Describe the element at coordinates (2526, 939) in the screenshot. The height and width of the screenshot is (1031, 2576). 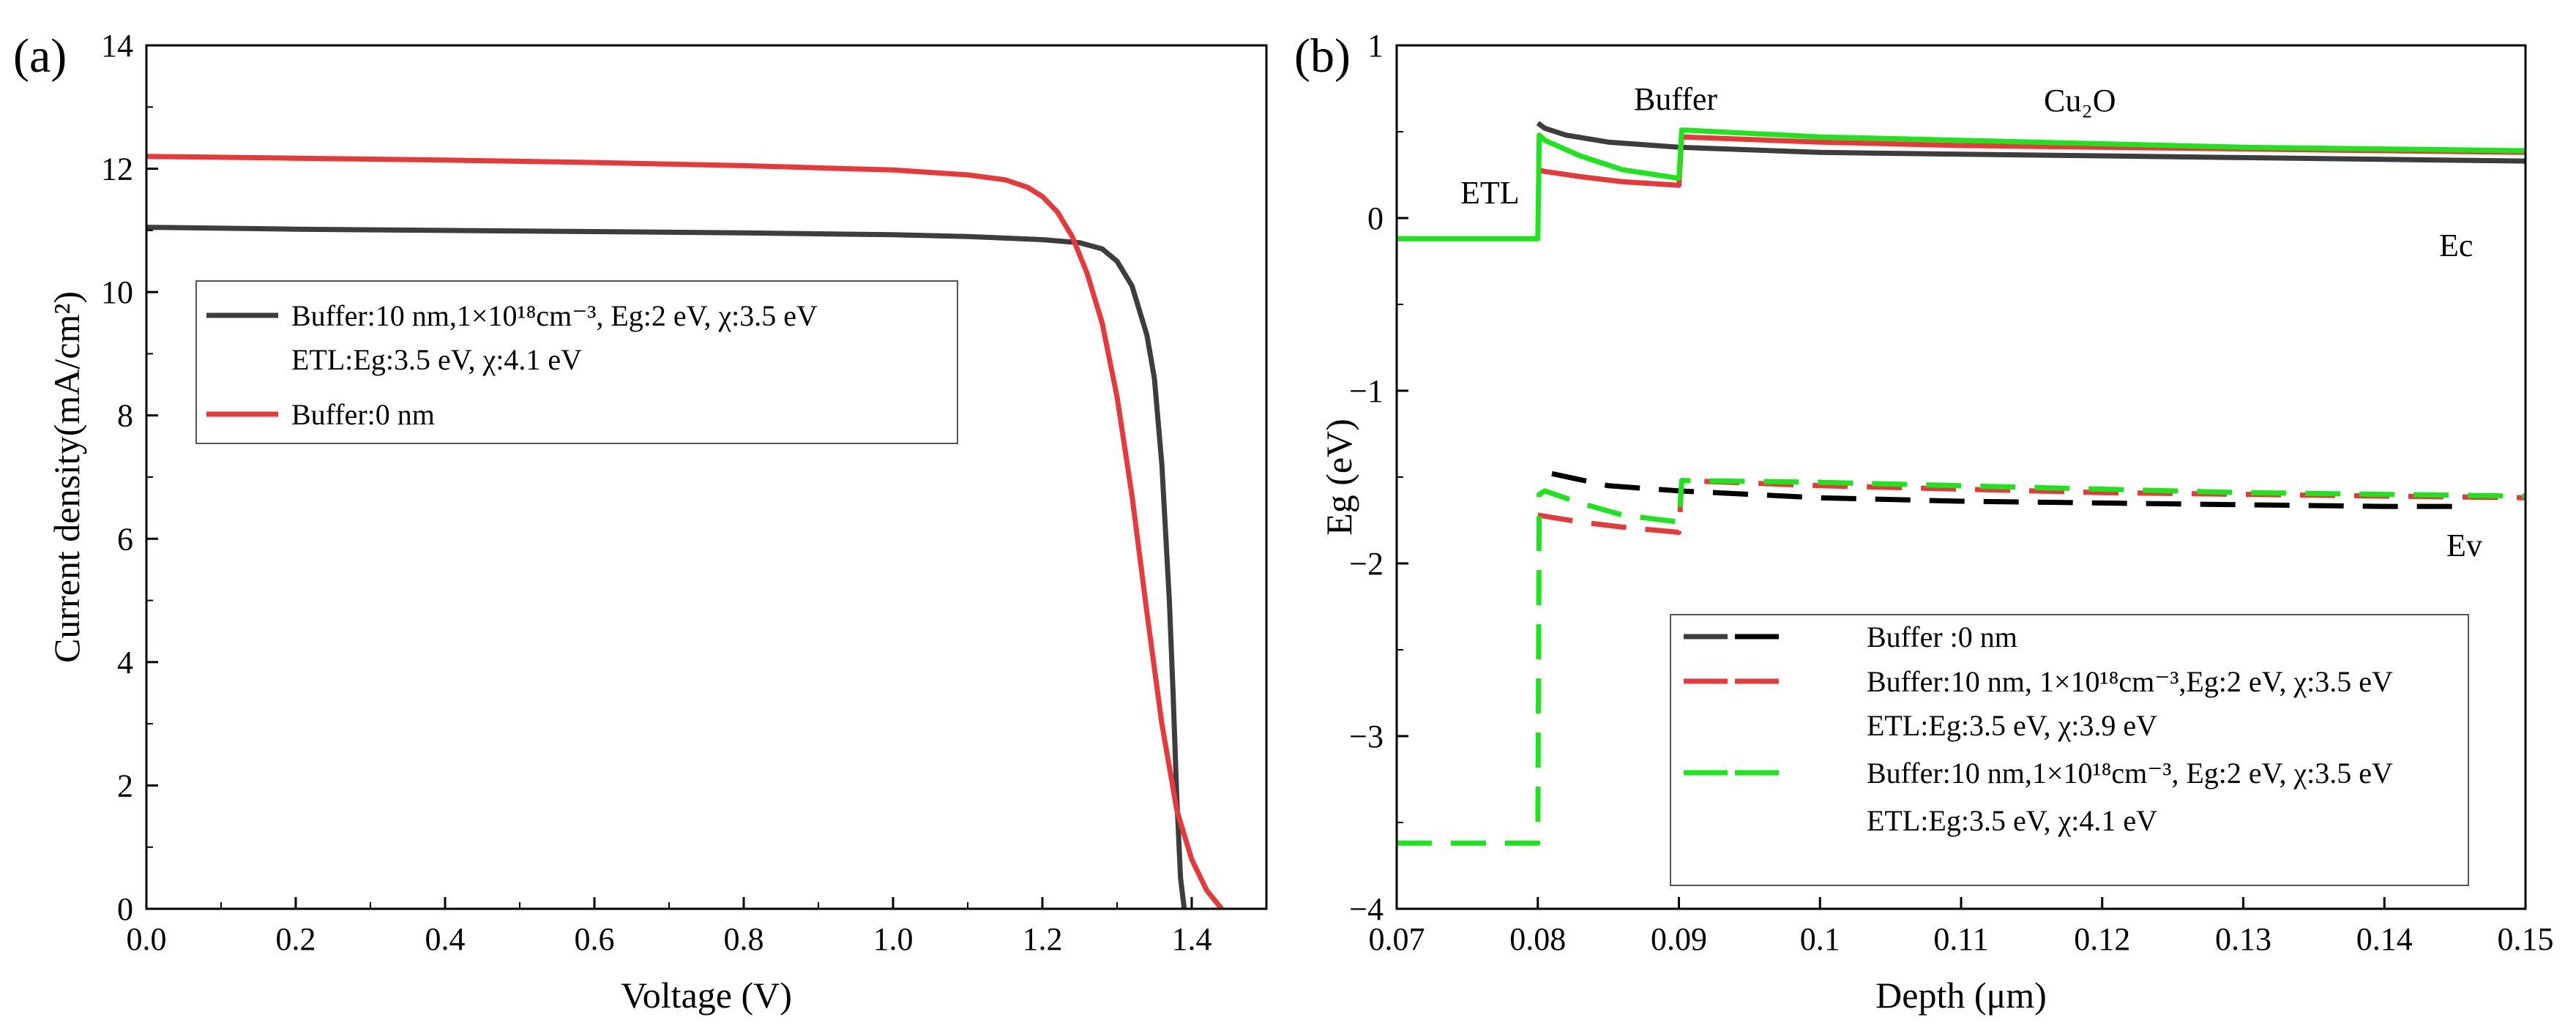
I see `x-tick-label-1-0-15: 0.15` at that location.